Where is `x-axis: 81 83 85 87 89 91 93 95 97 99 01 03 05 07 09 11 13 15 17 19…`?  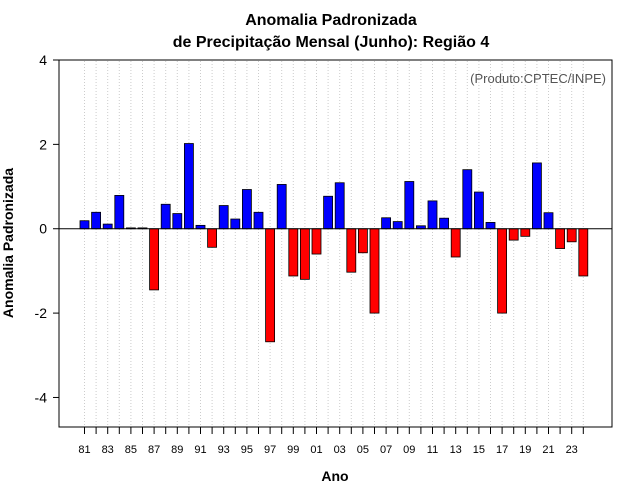
x-axis: 81 83 85 87 89 91 93 95 97 99 01 03 05 07 09 11 13 15 17 19… is located at coordinates (331, 441).